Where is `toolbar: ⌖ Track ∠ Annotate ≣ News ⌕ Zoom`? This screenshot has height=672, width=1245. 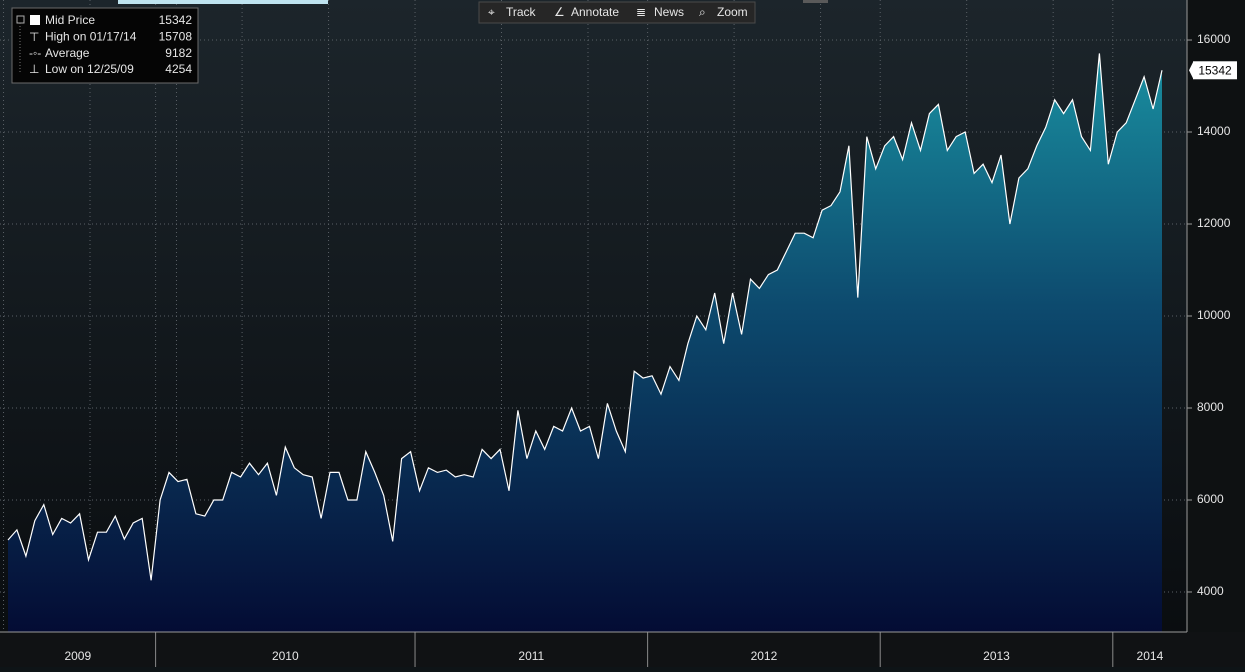
toolbar: ⌖ Track ∠ Annotate ≣ News ⌕ Zoom is located at coordinates (617, 12).